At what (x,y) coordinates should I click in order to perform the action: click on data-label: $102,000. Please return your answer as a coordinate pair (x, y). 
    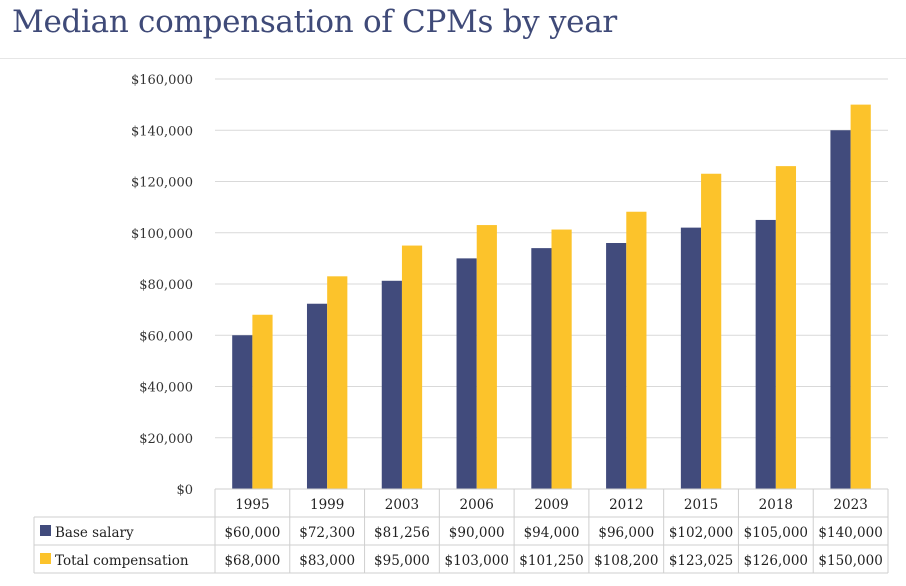
    Looking at the image, I should click on (701, 533).